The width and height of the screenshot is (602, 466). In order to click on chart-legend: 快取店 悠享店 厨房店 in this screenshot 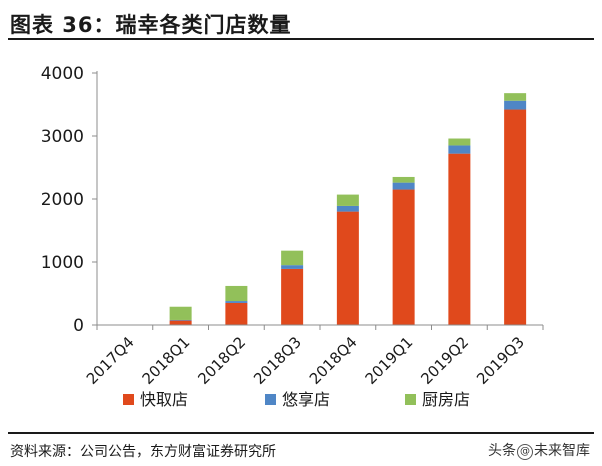, I will do `click(296, 399)`.